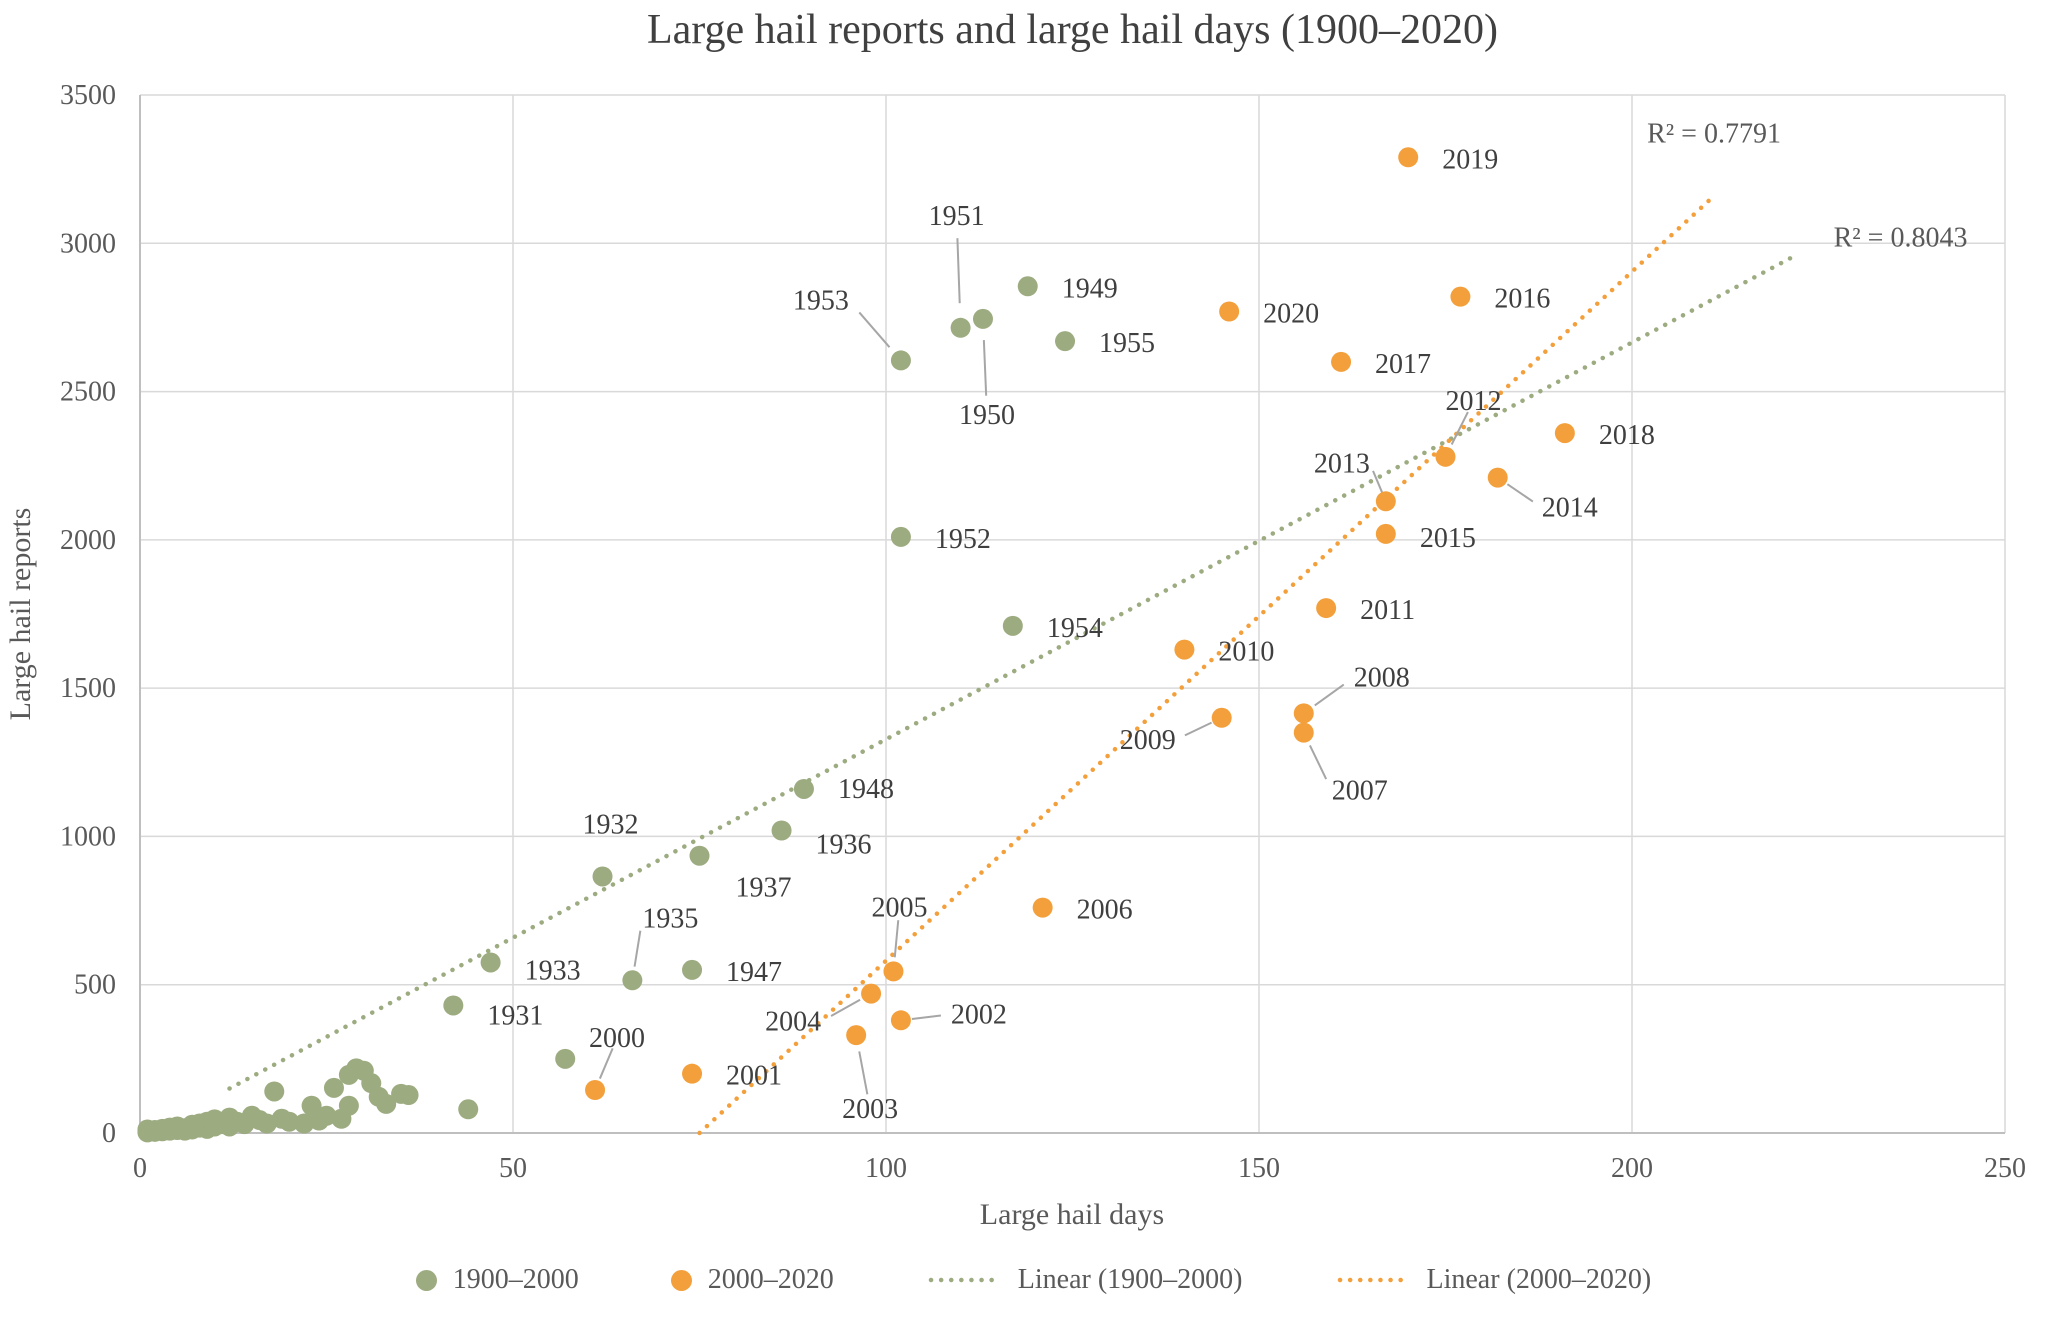  Describe the element at coordinates (88, 243) in the screenshot. I see `y-tick-label: 3000` at that location.